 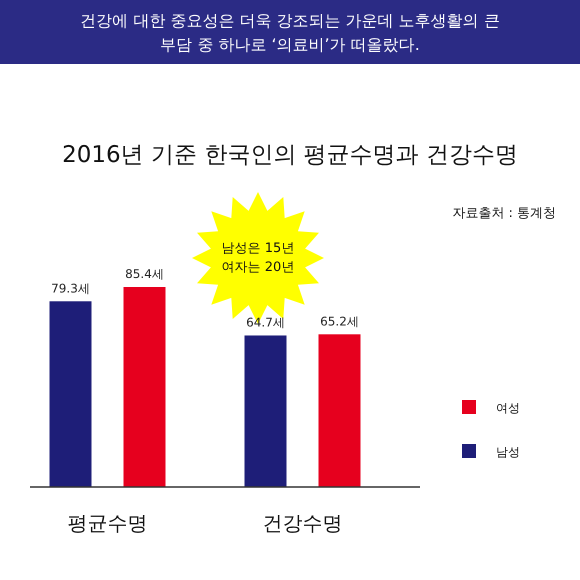 I want to click on chart-title: 건강에 대한 중요성은 더욱 강조되는 가운데 노후생활의 큰 부담 중 하나로 ‘의료비’가 떠올랐다., so click(x=290, y=32).